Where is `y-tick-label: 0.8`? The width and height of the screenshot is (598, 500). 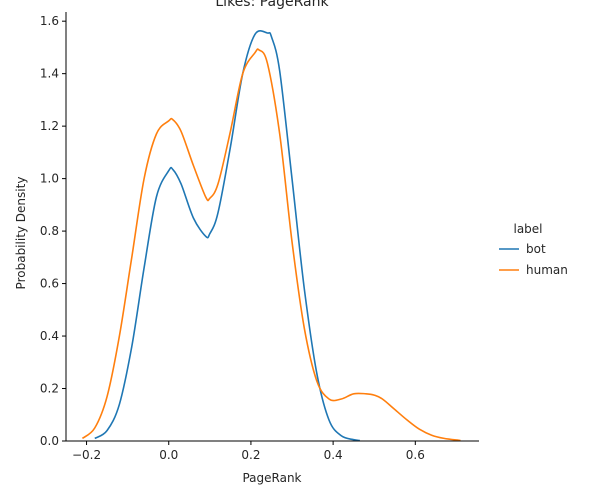 y-tick-label: 0.8 is located at coordinates (49, 231).